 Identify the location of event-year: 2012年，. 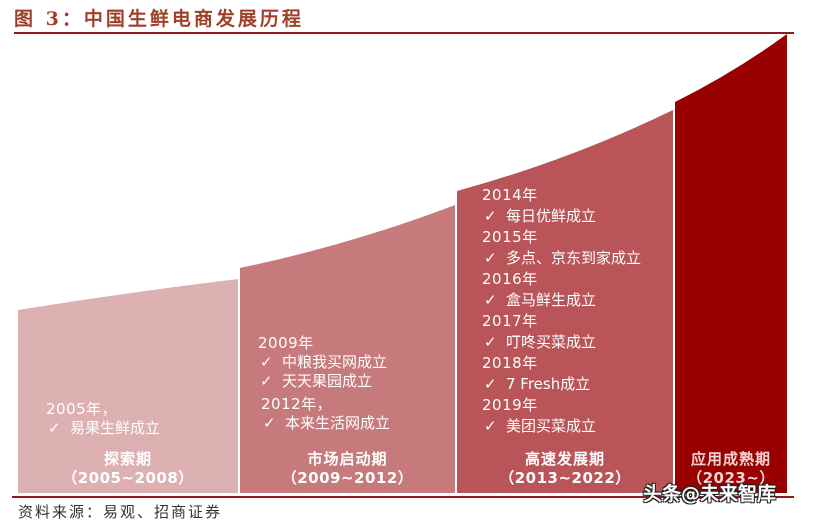
(297, 404).